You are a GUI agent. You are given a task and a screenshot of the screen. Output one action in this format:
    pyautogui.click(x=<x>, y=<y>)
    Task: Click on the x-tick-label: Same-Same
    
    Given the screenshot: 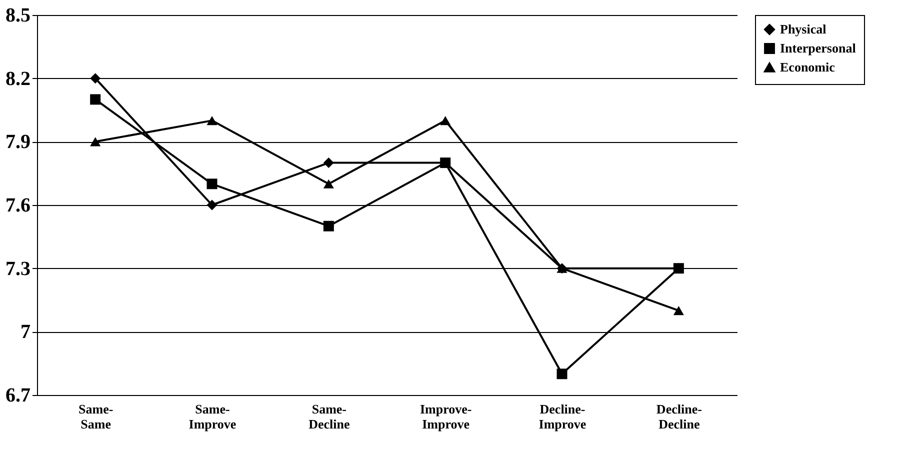 What is the action you would take?
    pyautogui.click(x=96, y=417)
    